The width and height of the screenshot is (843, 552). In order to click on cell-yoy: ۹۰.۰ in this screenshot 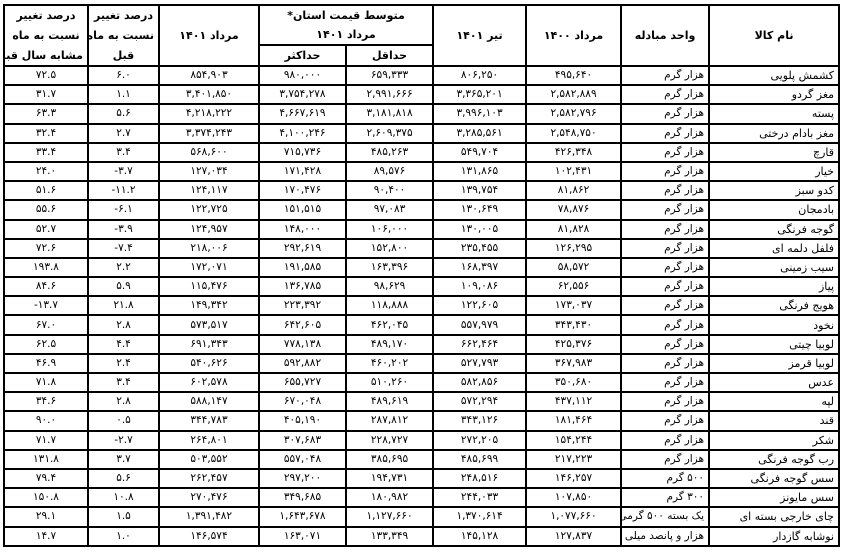, I will do `click(46, 421)`.